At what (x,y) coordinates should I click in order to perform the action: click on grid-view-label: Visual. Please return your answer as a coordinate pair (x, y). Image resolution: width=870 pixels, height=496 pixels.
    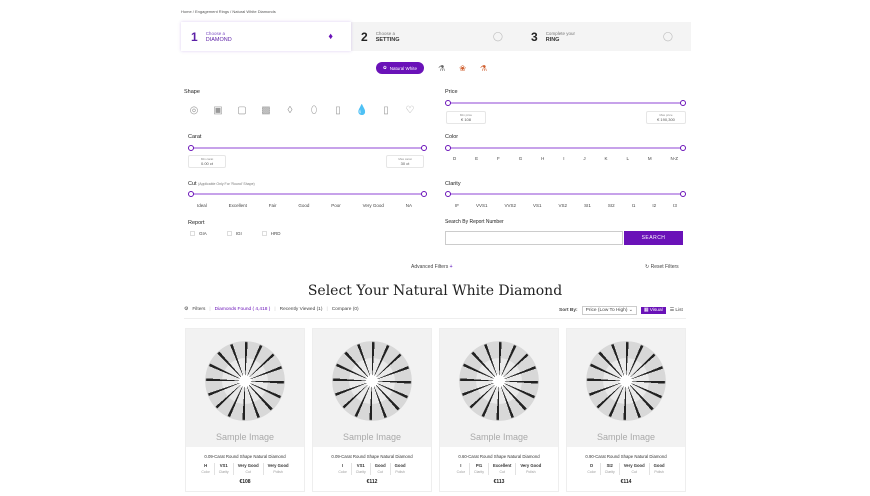
    Looking at the image, I should click on (656, 310).